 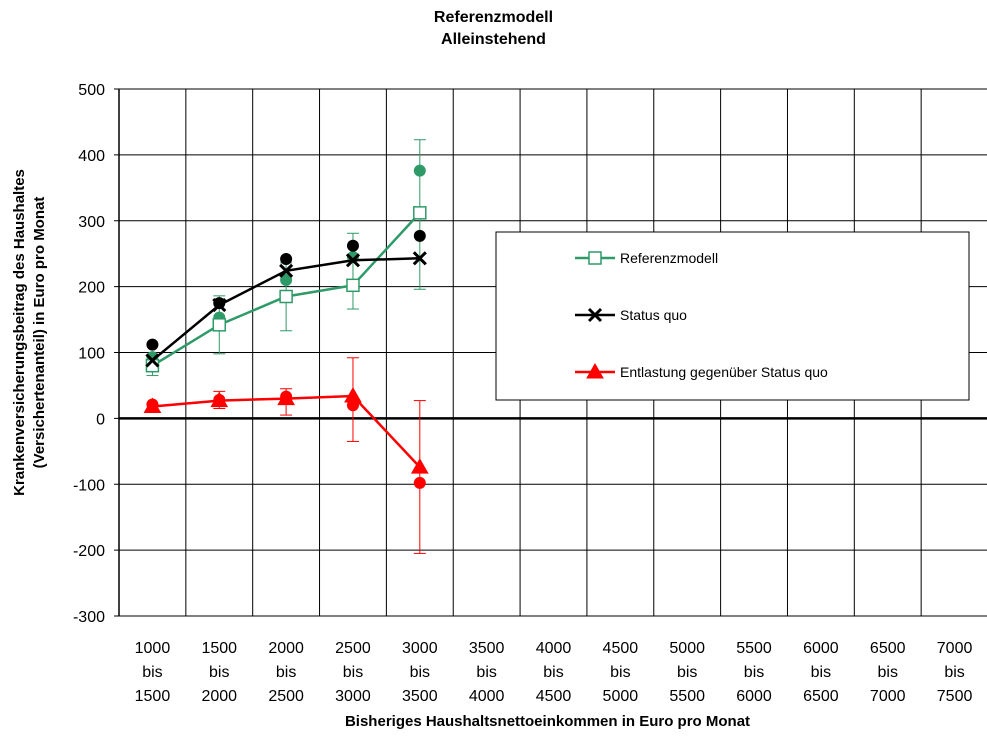 What do you see at coordinates (39, 333) in the screenshot?
I see `y-axis-label: (Versichertenanteil) in Euro pro Monat` at bounding box center [39, 333].